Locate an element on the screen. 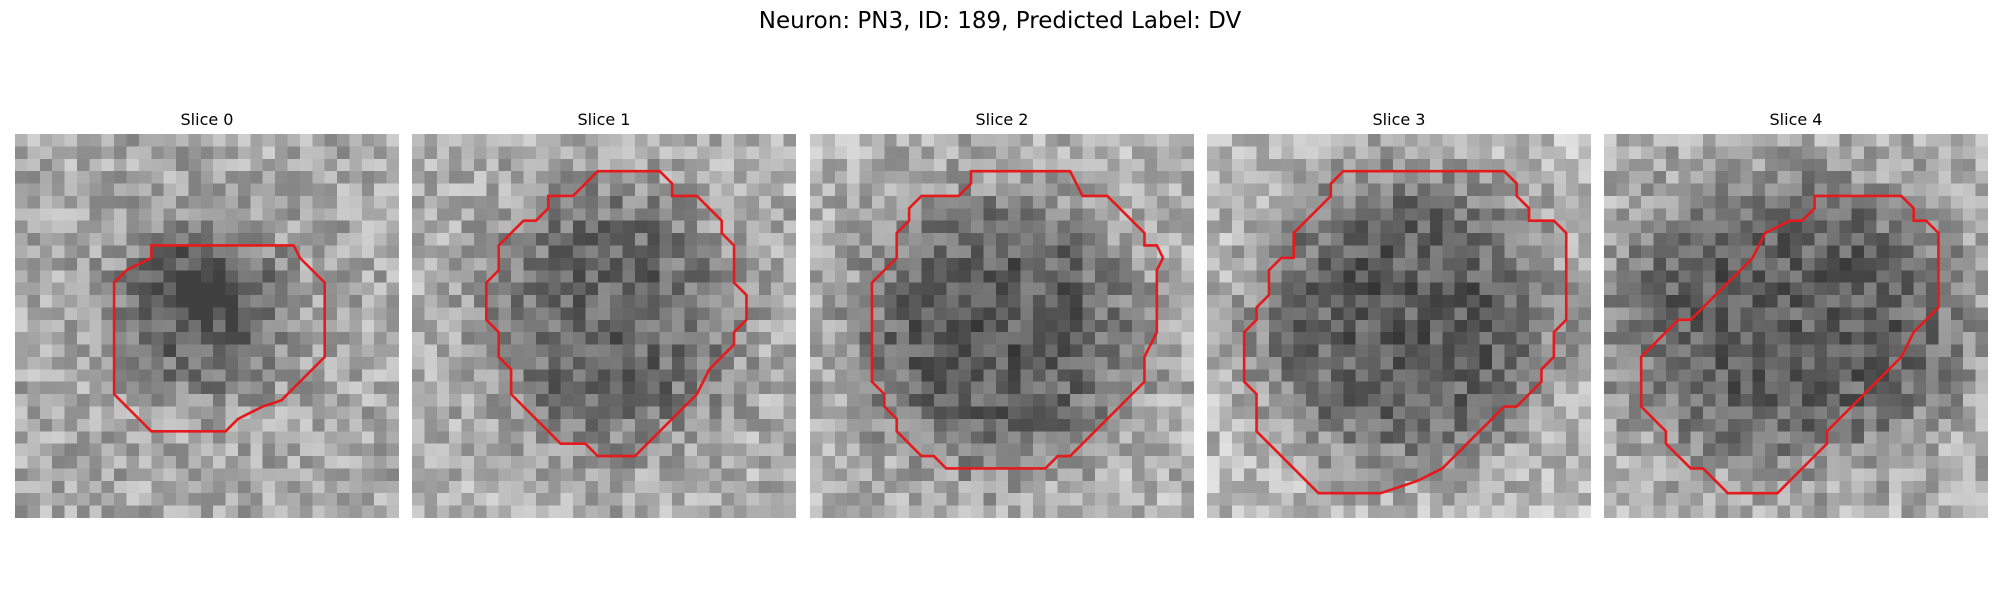  slice-title: Slice 4 is located at coordinates (1796, 119).